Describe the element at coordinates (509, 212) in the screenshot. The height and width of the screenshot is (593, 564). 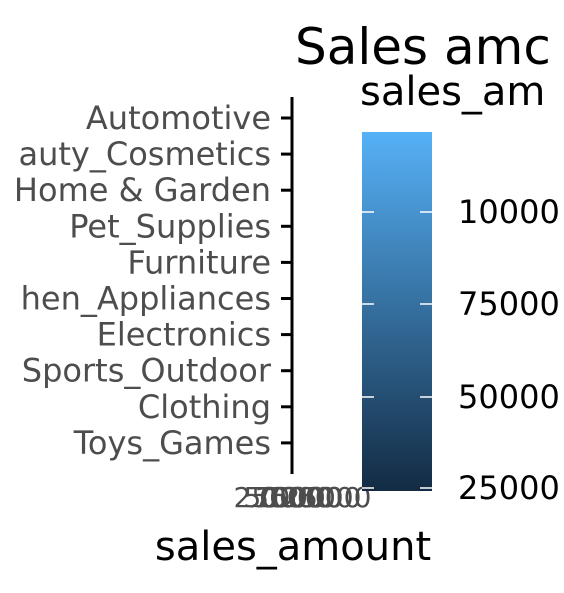
I see `colorbar-label: 10000` at that location.